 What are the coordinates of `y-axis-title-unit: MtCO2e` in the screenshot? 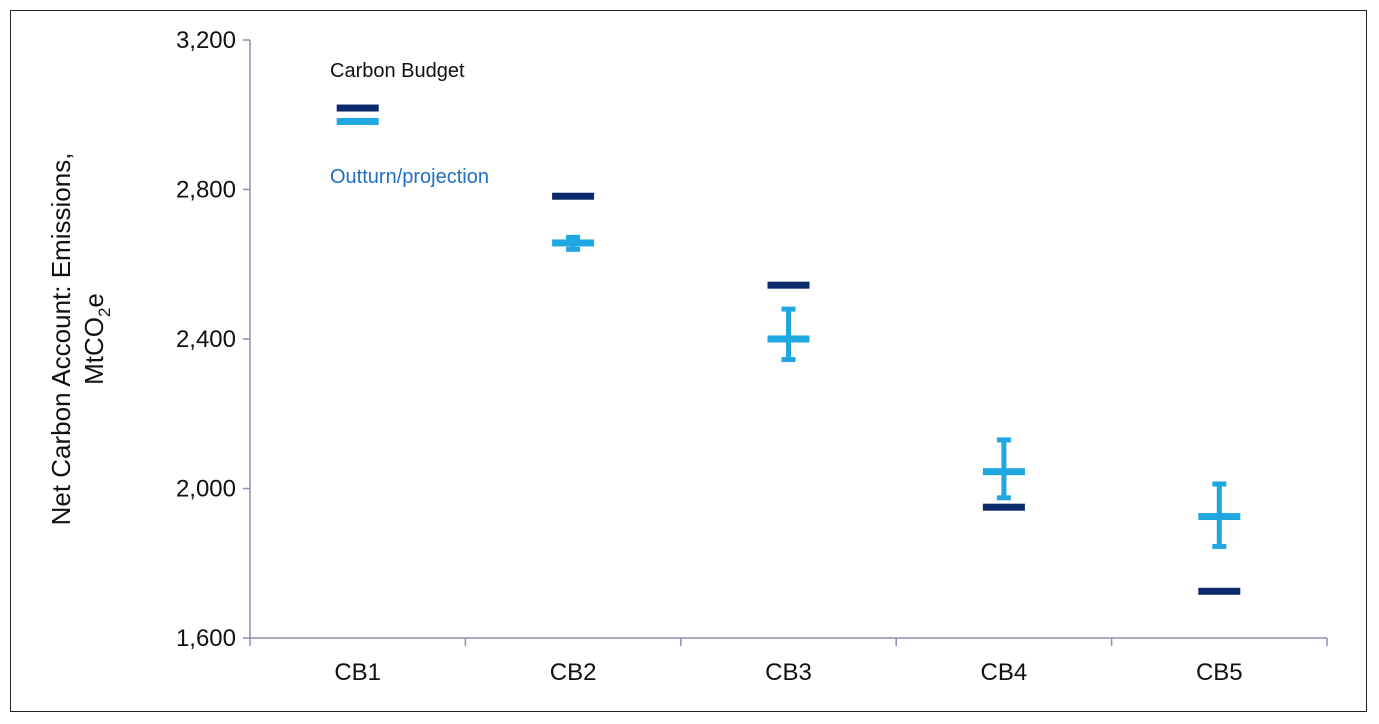 It's located at (96, 339).